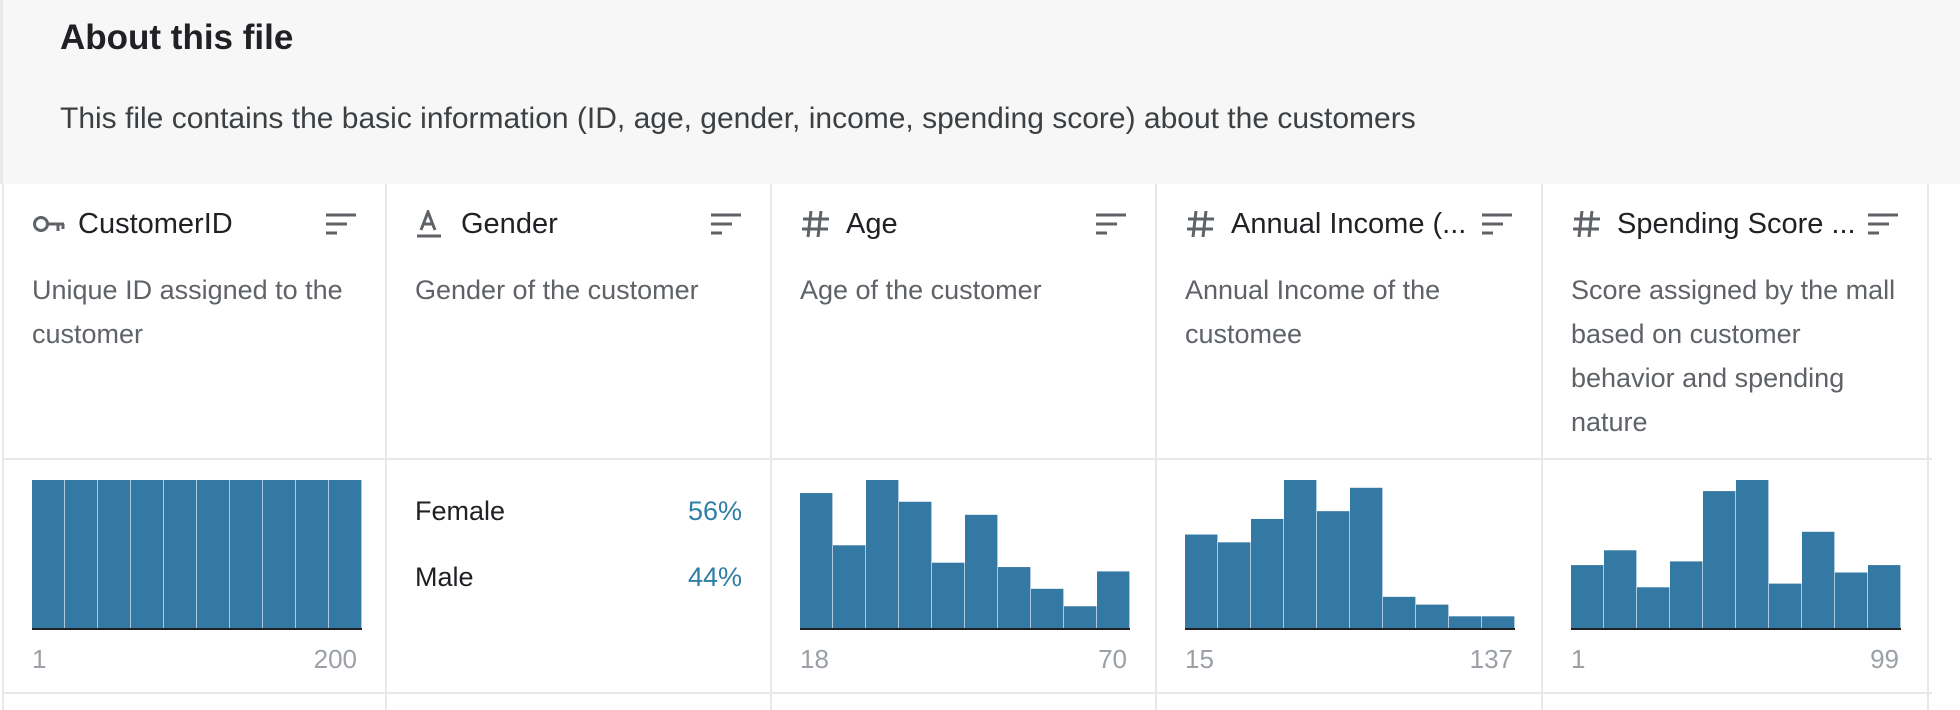 The image size is (1960, 710). Describe the element at coordinates (187, 312) in the screenshot. I see `column-description: Unique ID assigned to the customer` at that location.